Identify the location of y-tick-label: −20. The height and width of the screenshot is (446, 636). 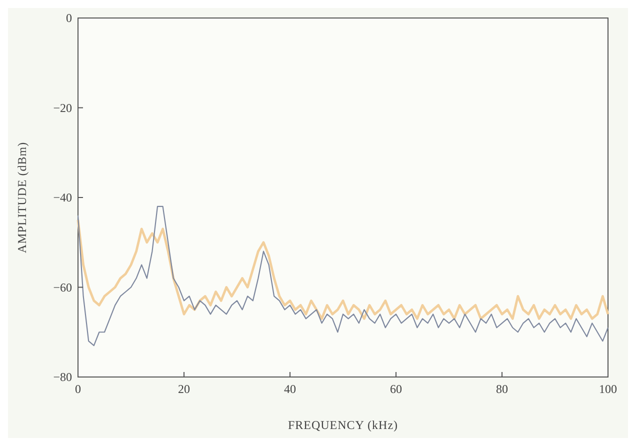
(62, 107).